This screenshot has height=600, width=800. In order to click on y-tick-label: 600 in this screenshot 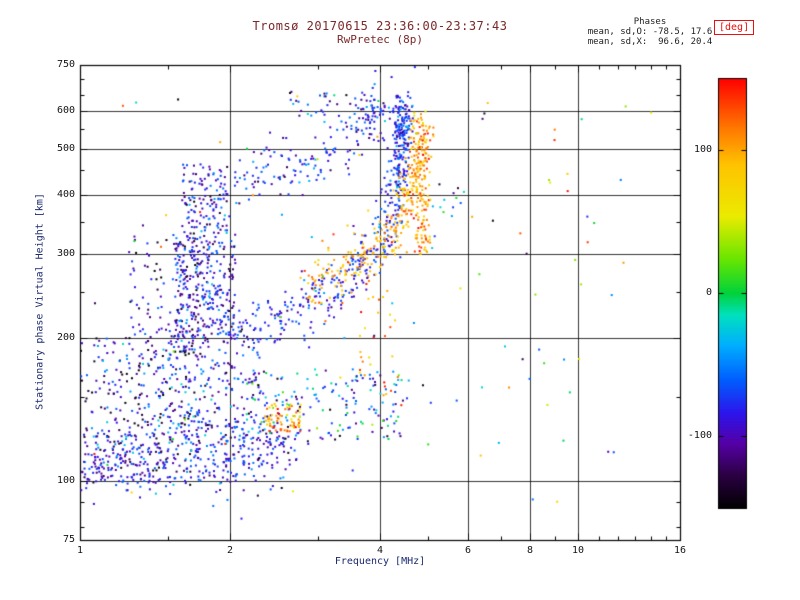, I will do `click(65, 110)`.